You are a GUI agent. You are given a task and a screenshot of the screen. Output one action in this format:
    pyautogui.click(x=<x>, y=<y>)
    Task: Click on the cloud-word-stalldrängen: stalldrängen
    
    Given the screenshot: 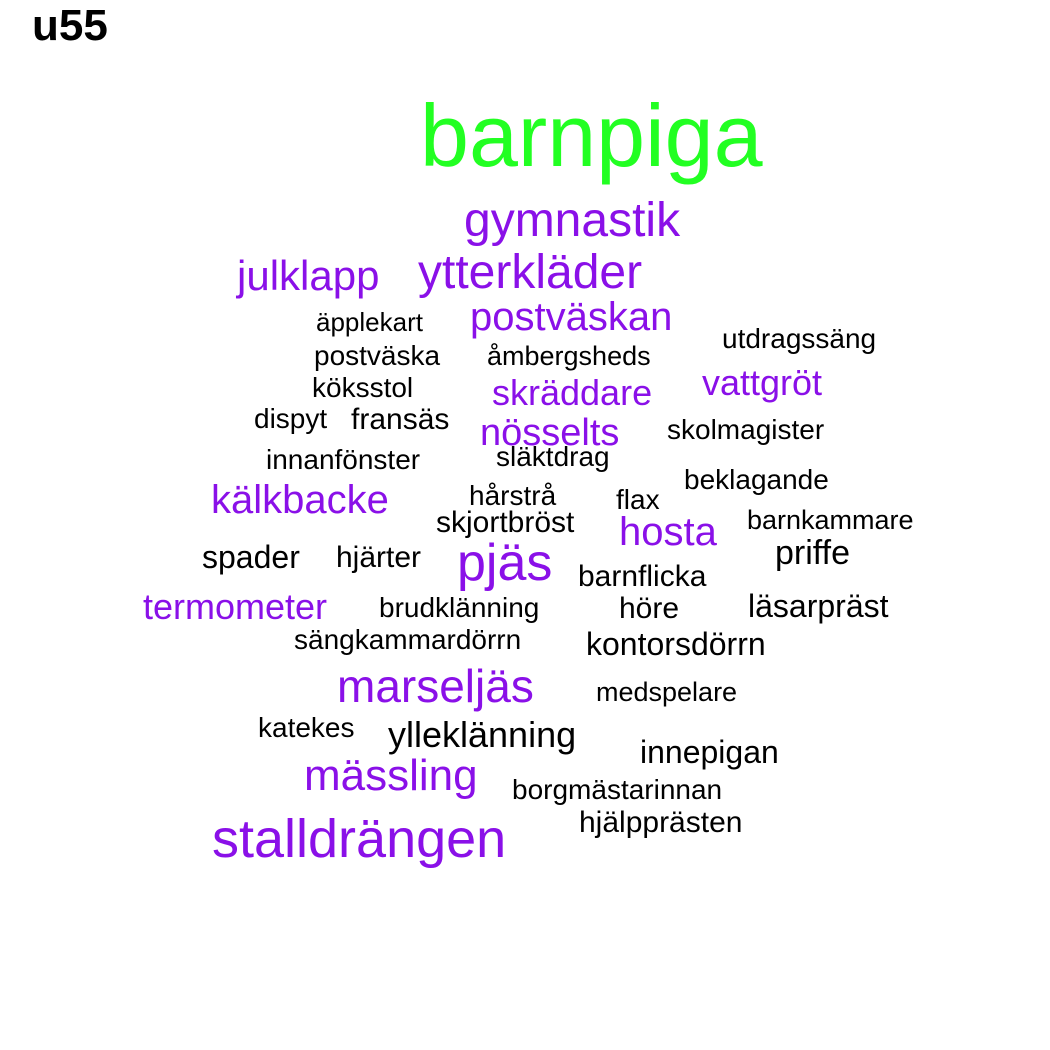 What is the action you would take?
    pyautogui.click(x=359, y=839)
    